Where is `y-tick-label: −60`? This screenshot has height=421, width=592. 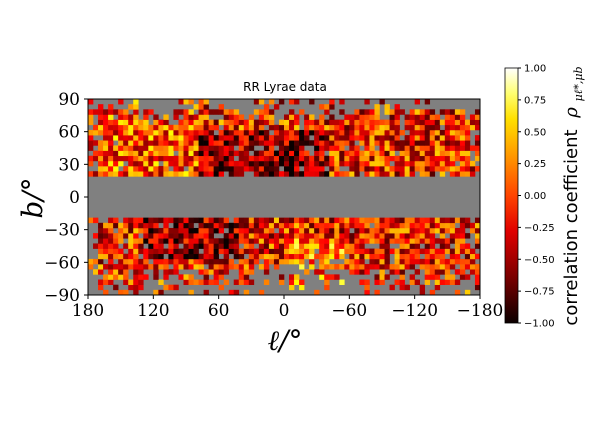 y-tick-label: −60 is located at coordinates (62, 263).